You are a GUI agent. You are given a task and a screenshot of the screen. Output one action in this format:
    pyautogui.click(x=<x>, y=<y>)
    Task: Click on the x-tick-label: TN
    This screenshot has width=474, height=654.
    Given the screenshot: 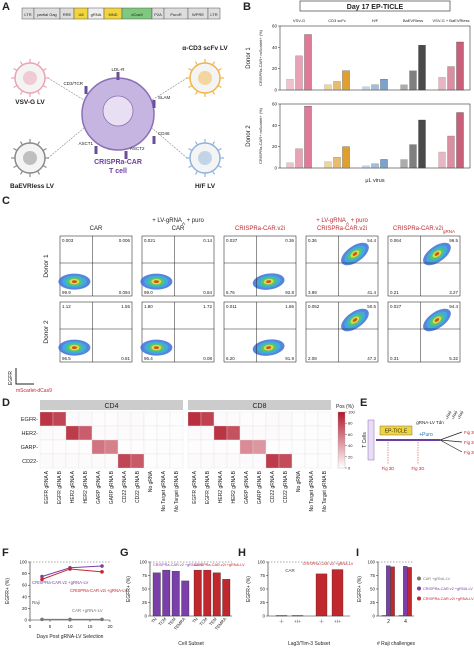 What is the action you would take?
    pyautogui.click(x=154, y=620)
    